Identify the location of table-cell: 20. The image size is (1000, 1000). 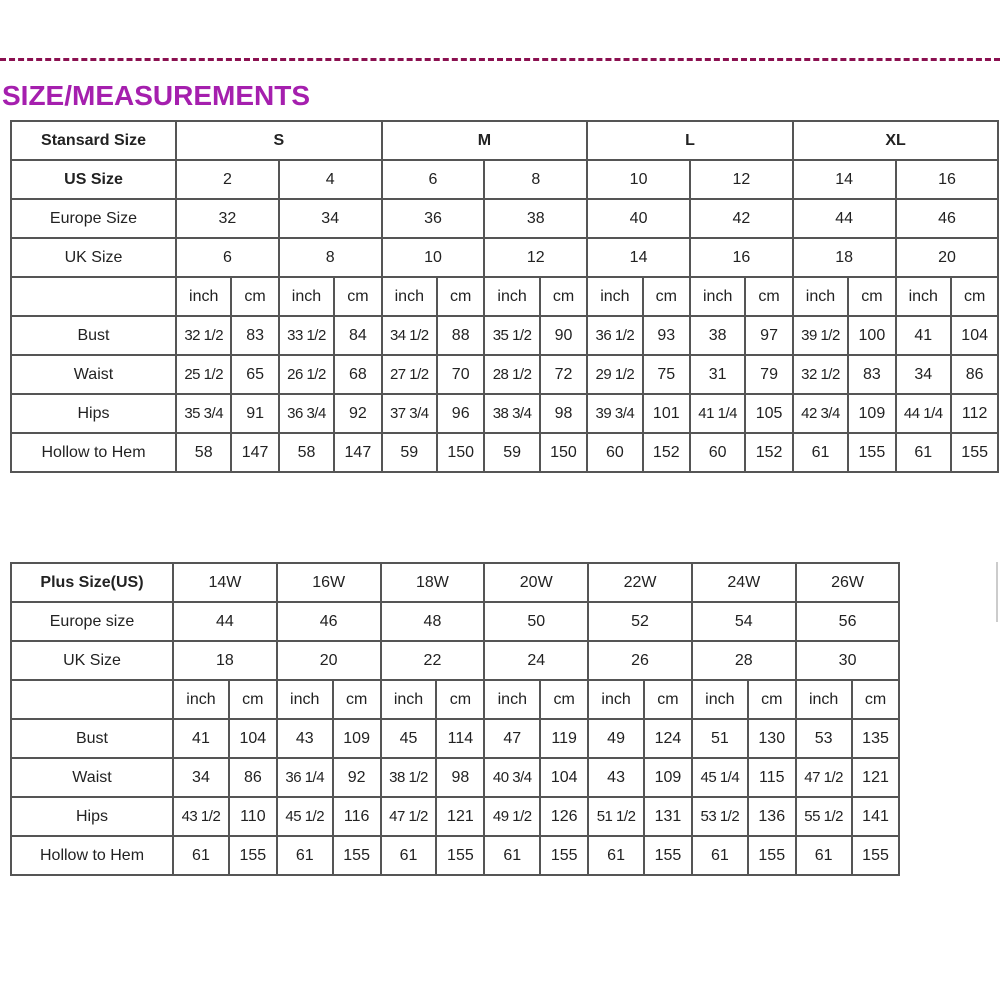
(328, 660).